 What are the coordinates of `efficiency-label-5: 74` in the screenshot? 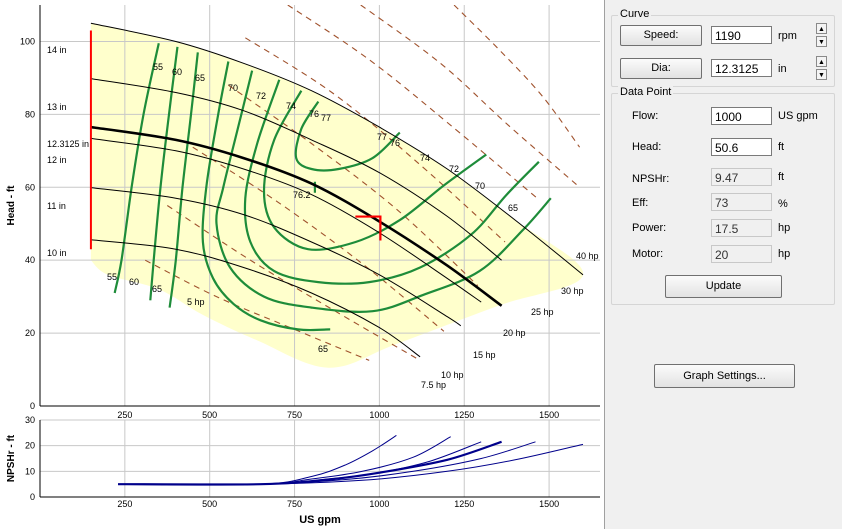 It's located at (291, 106).